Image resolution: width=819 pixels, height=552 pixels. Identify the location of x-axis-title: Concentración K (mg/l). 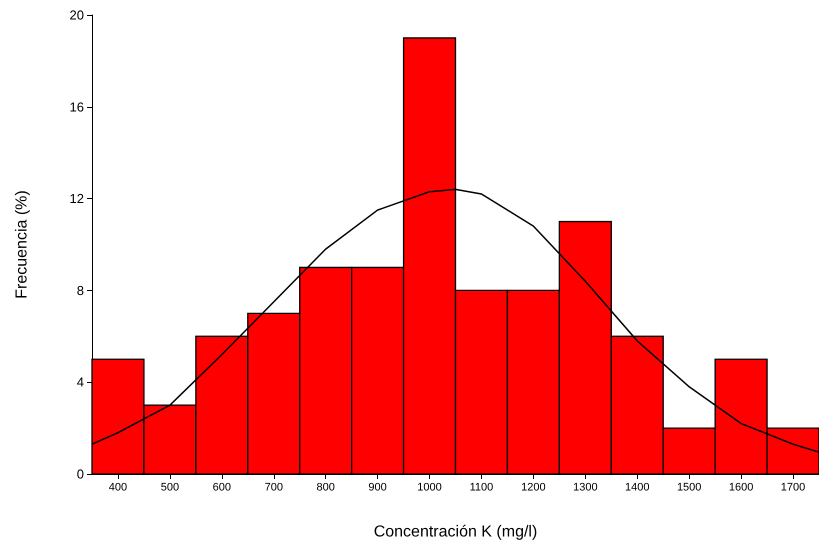
(456, 532).